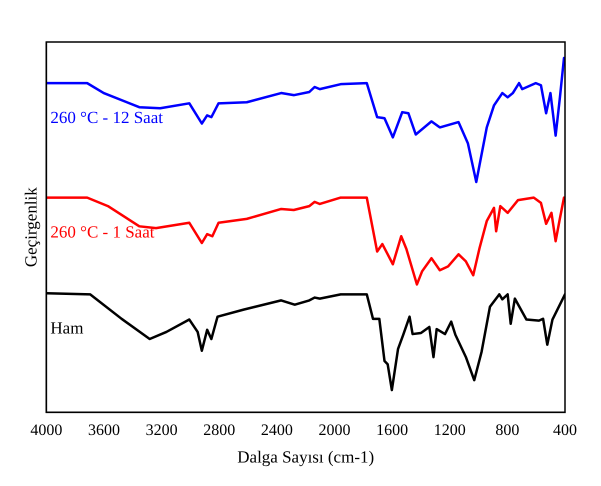 The image size is (601, 486). I want to click on x-tick-label: 800, so click(507, 431).